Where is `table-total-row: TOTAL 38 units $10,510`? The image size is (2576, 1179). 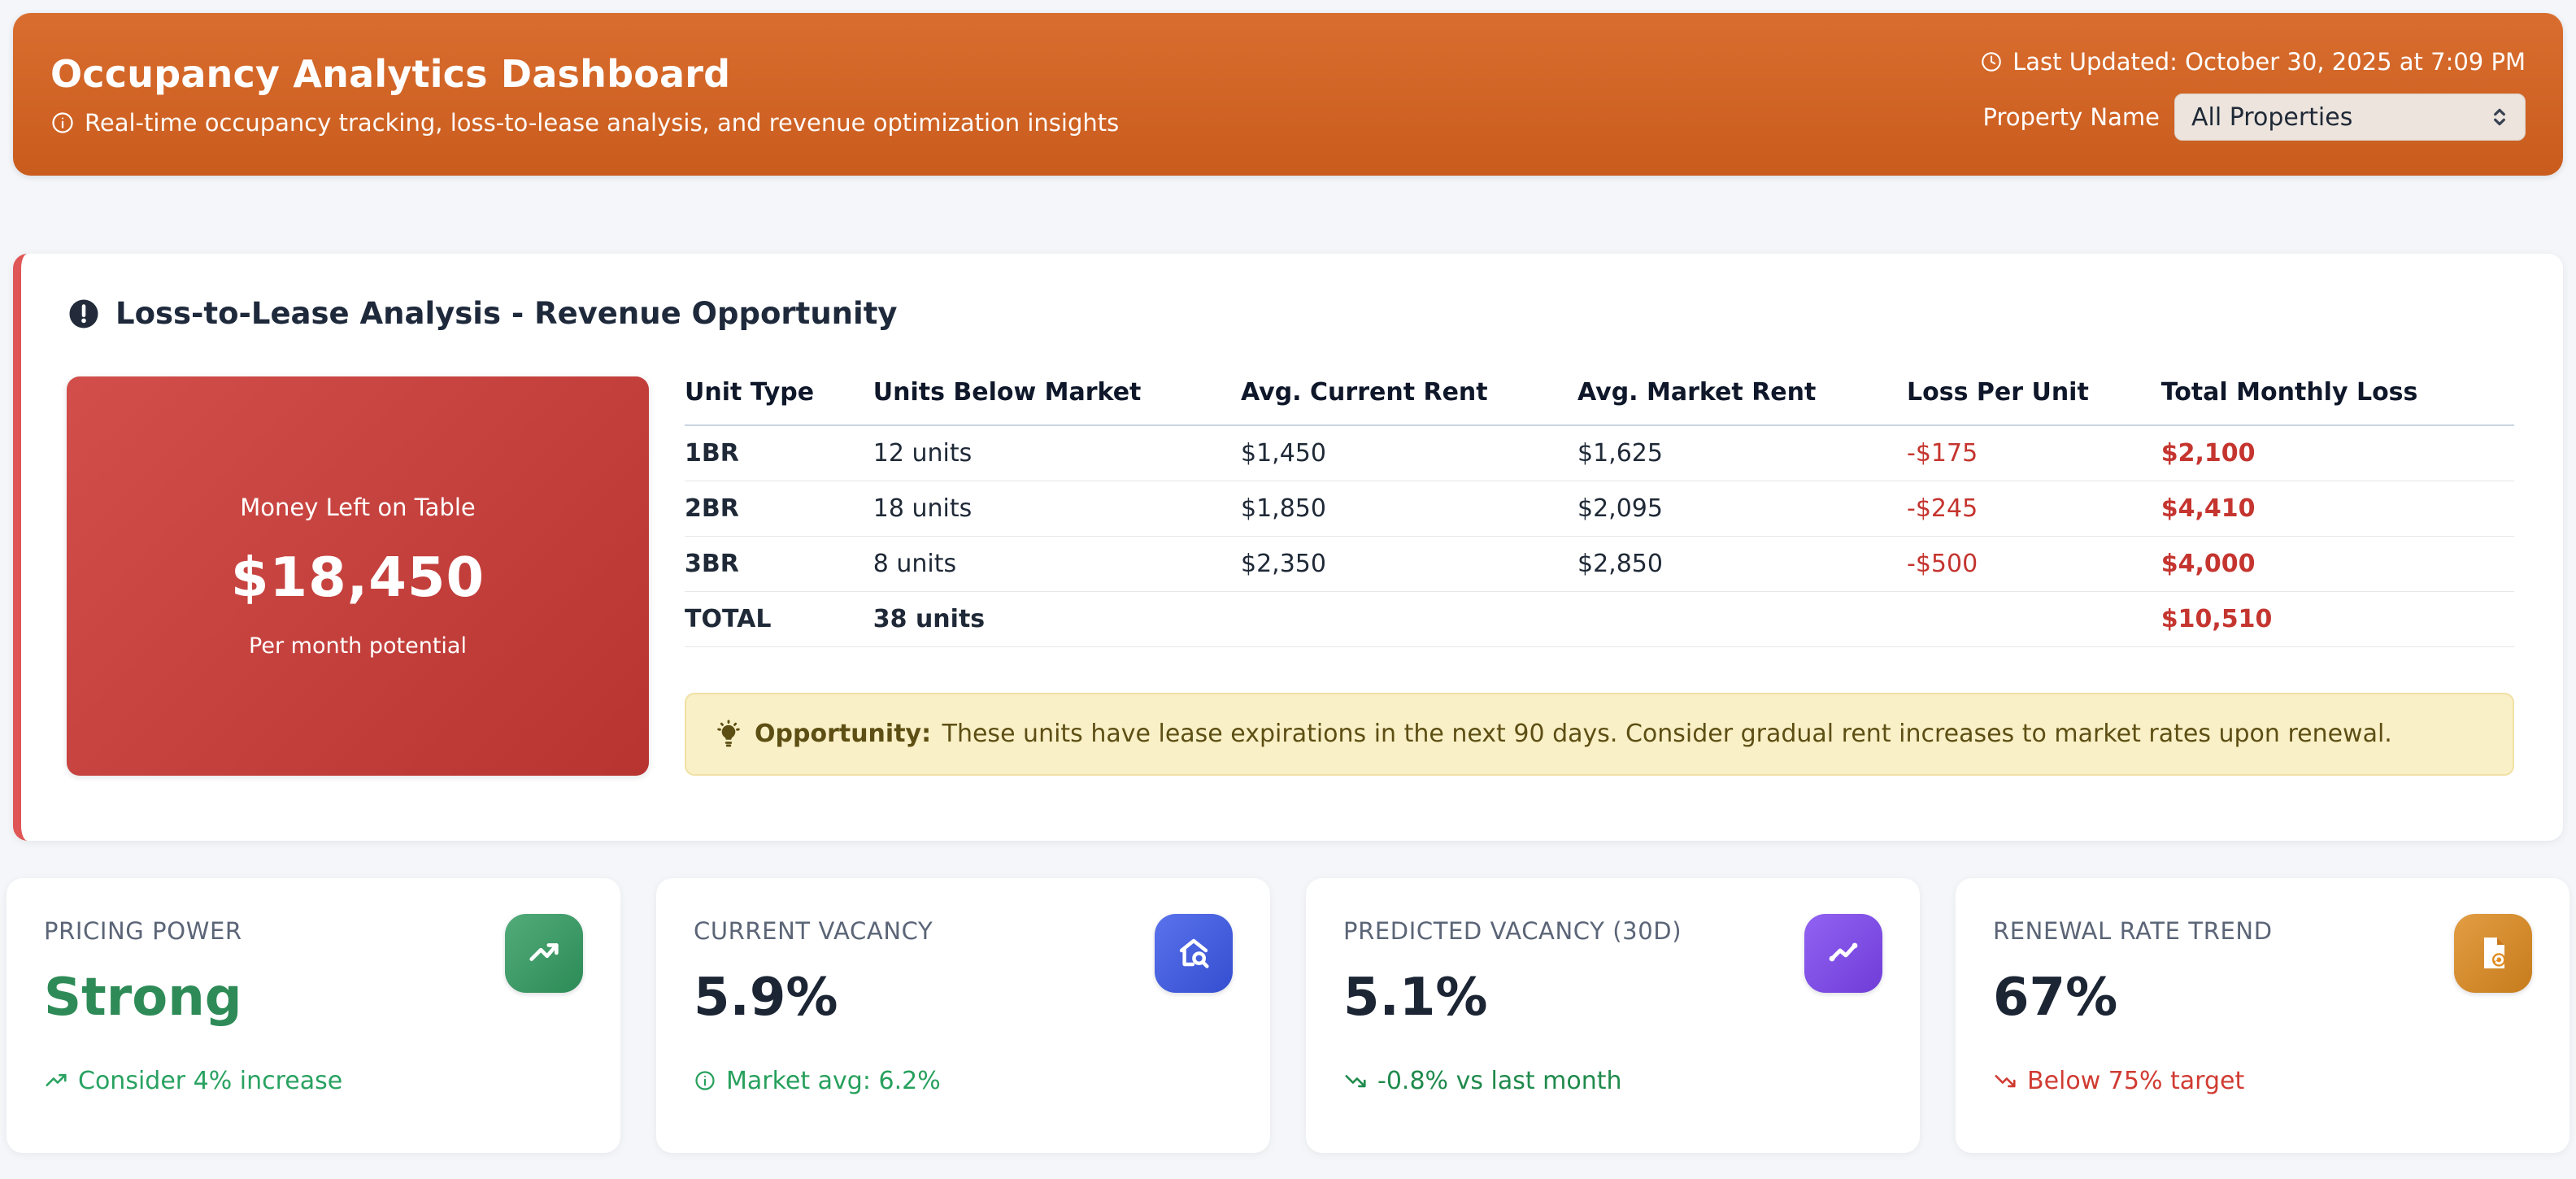
table-total-row: TOTAL 38 units $10,510 is located at coordinates (1600, 619).